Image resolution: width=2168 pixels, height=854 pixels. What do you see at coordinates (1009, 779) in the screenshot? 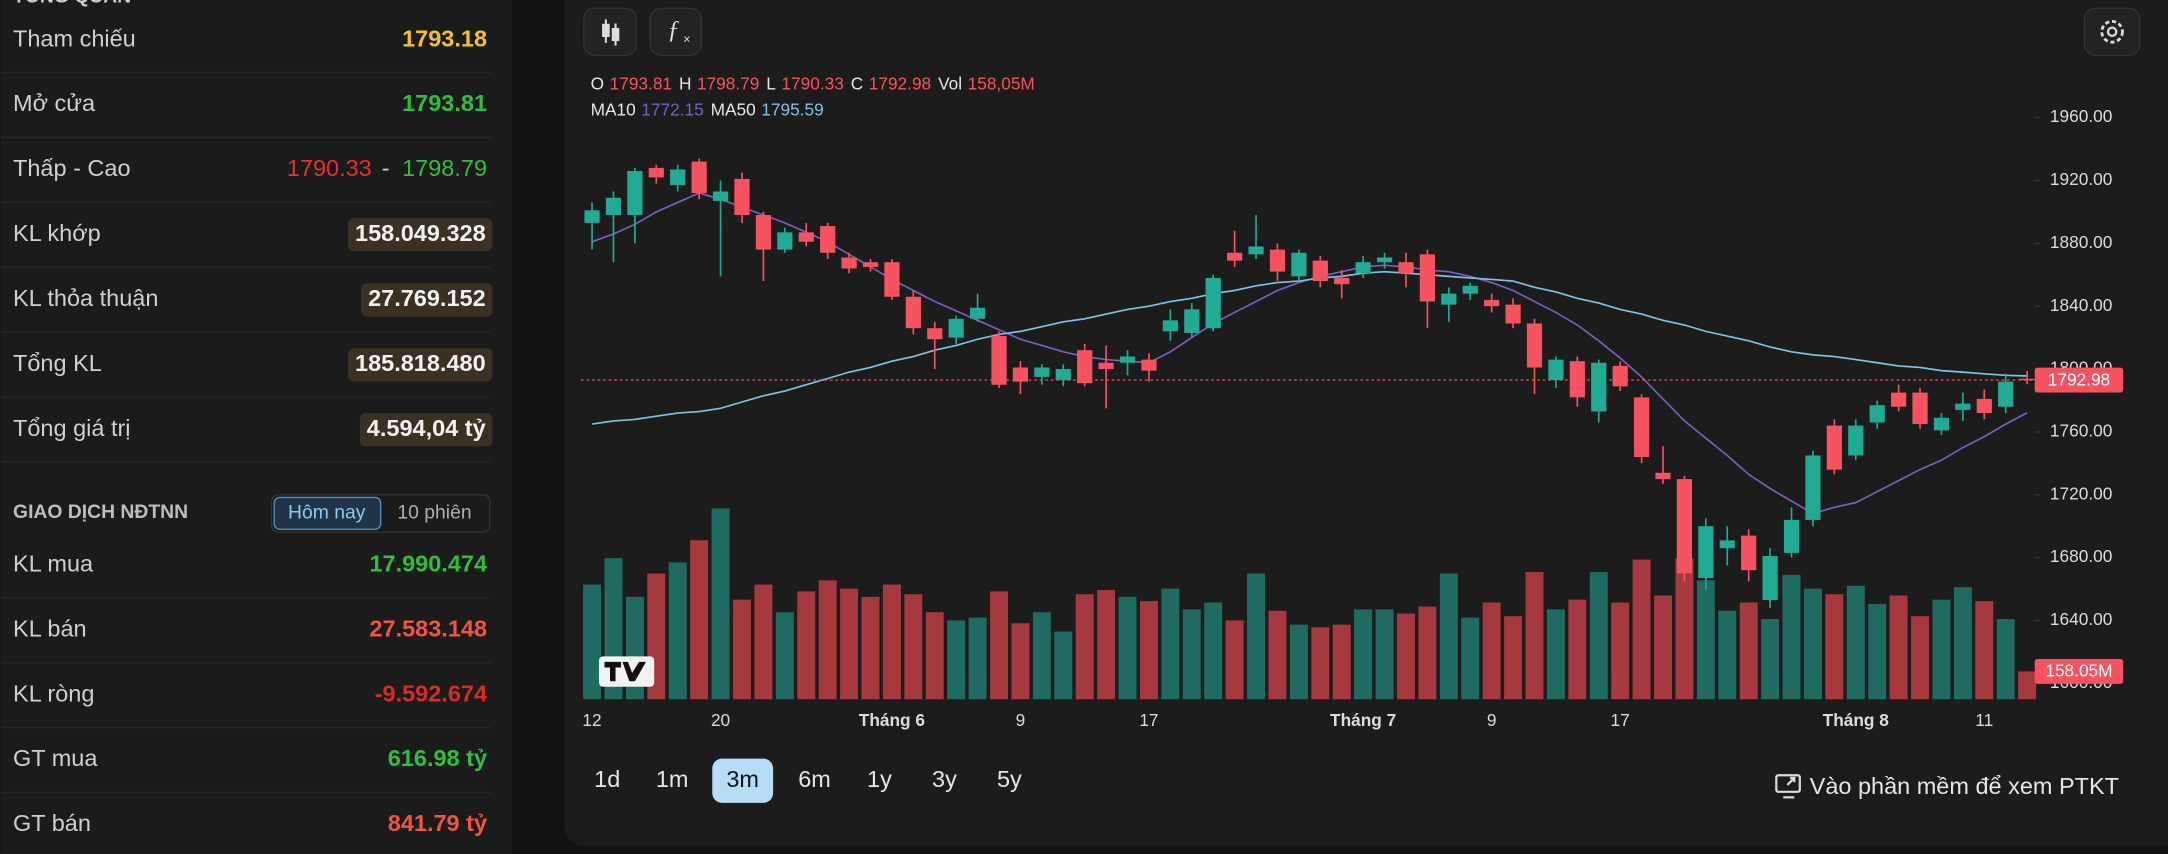
I see `range-button: 5y` at bounding box center [1009, 779].